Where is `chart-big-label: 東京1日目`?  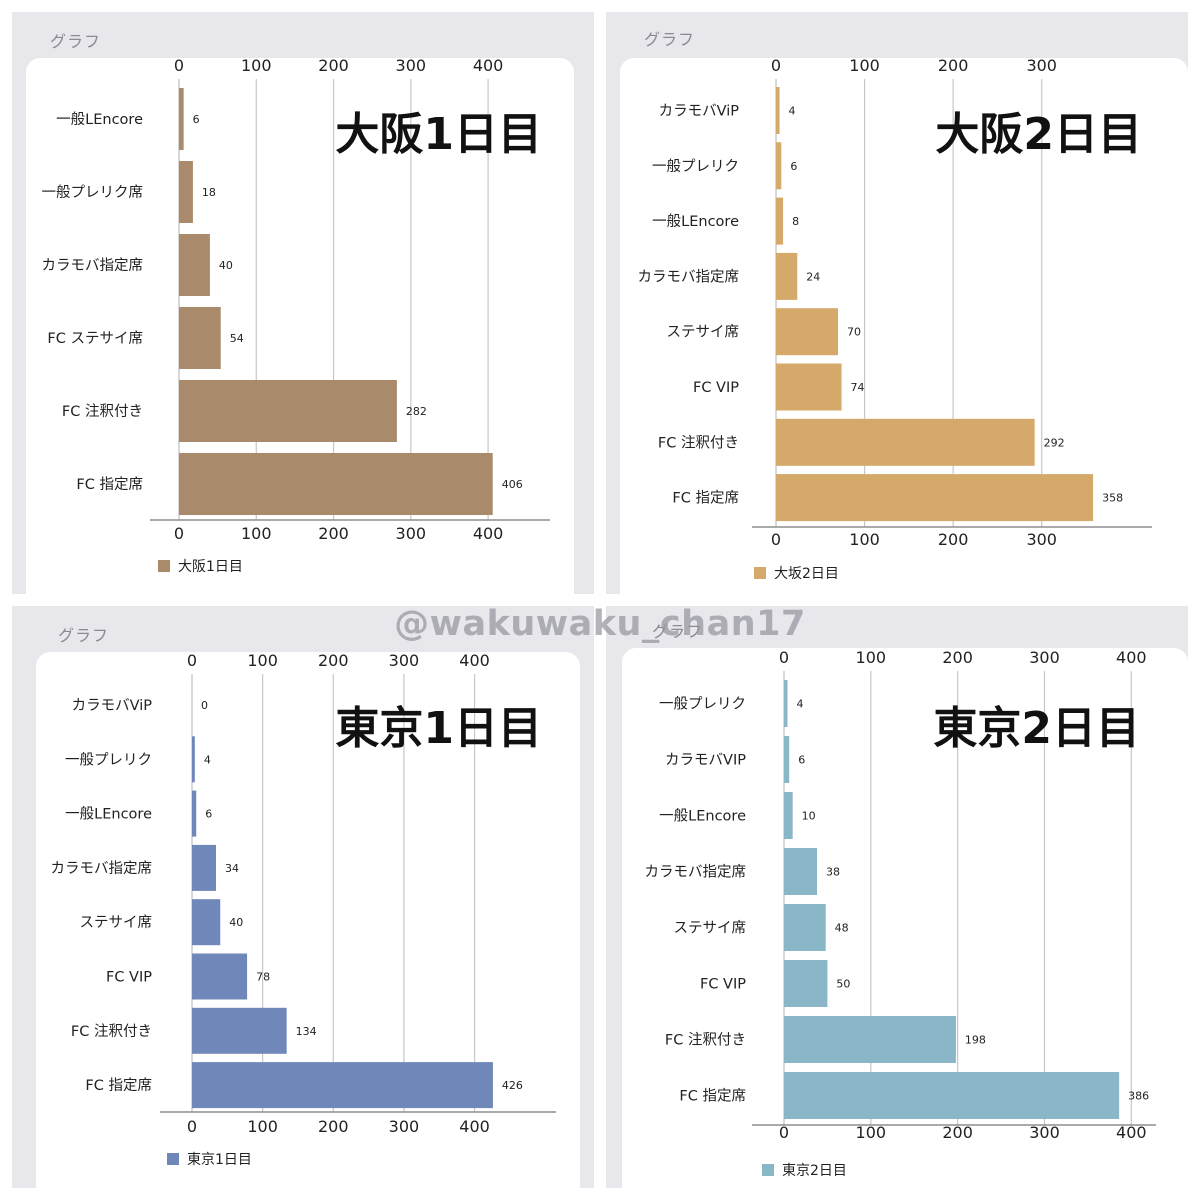
chart-big-label: 東京1日目 is located at coordinates (438, 728).